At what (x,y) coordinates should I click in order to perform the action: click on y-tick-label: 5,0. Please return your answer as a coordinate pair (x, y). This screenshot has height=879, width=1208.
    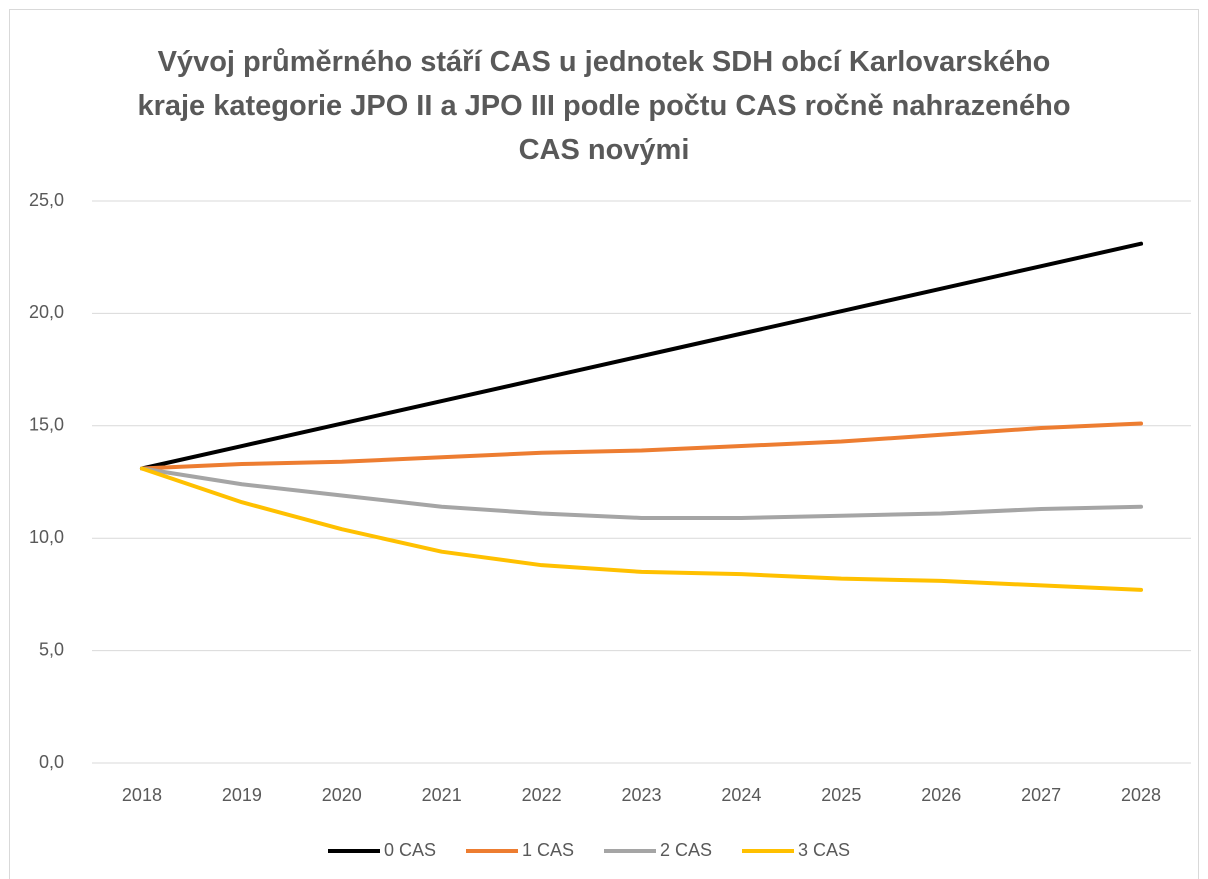
    Looking at the image, I should click on (51, 649).